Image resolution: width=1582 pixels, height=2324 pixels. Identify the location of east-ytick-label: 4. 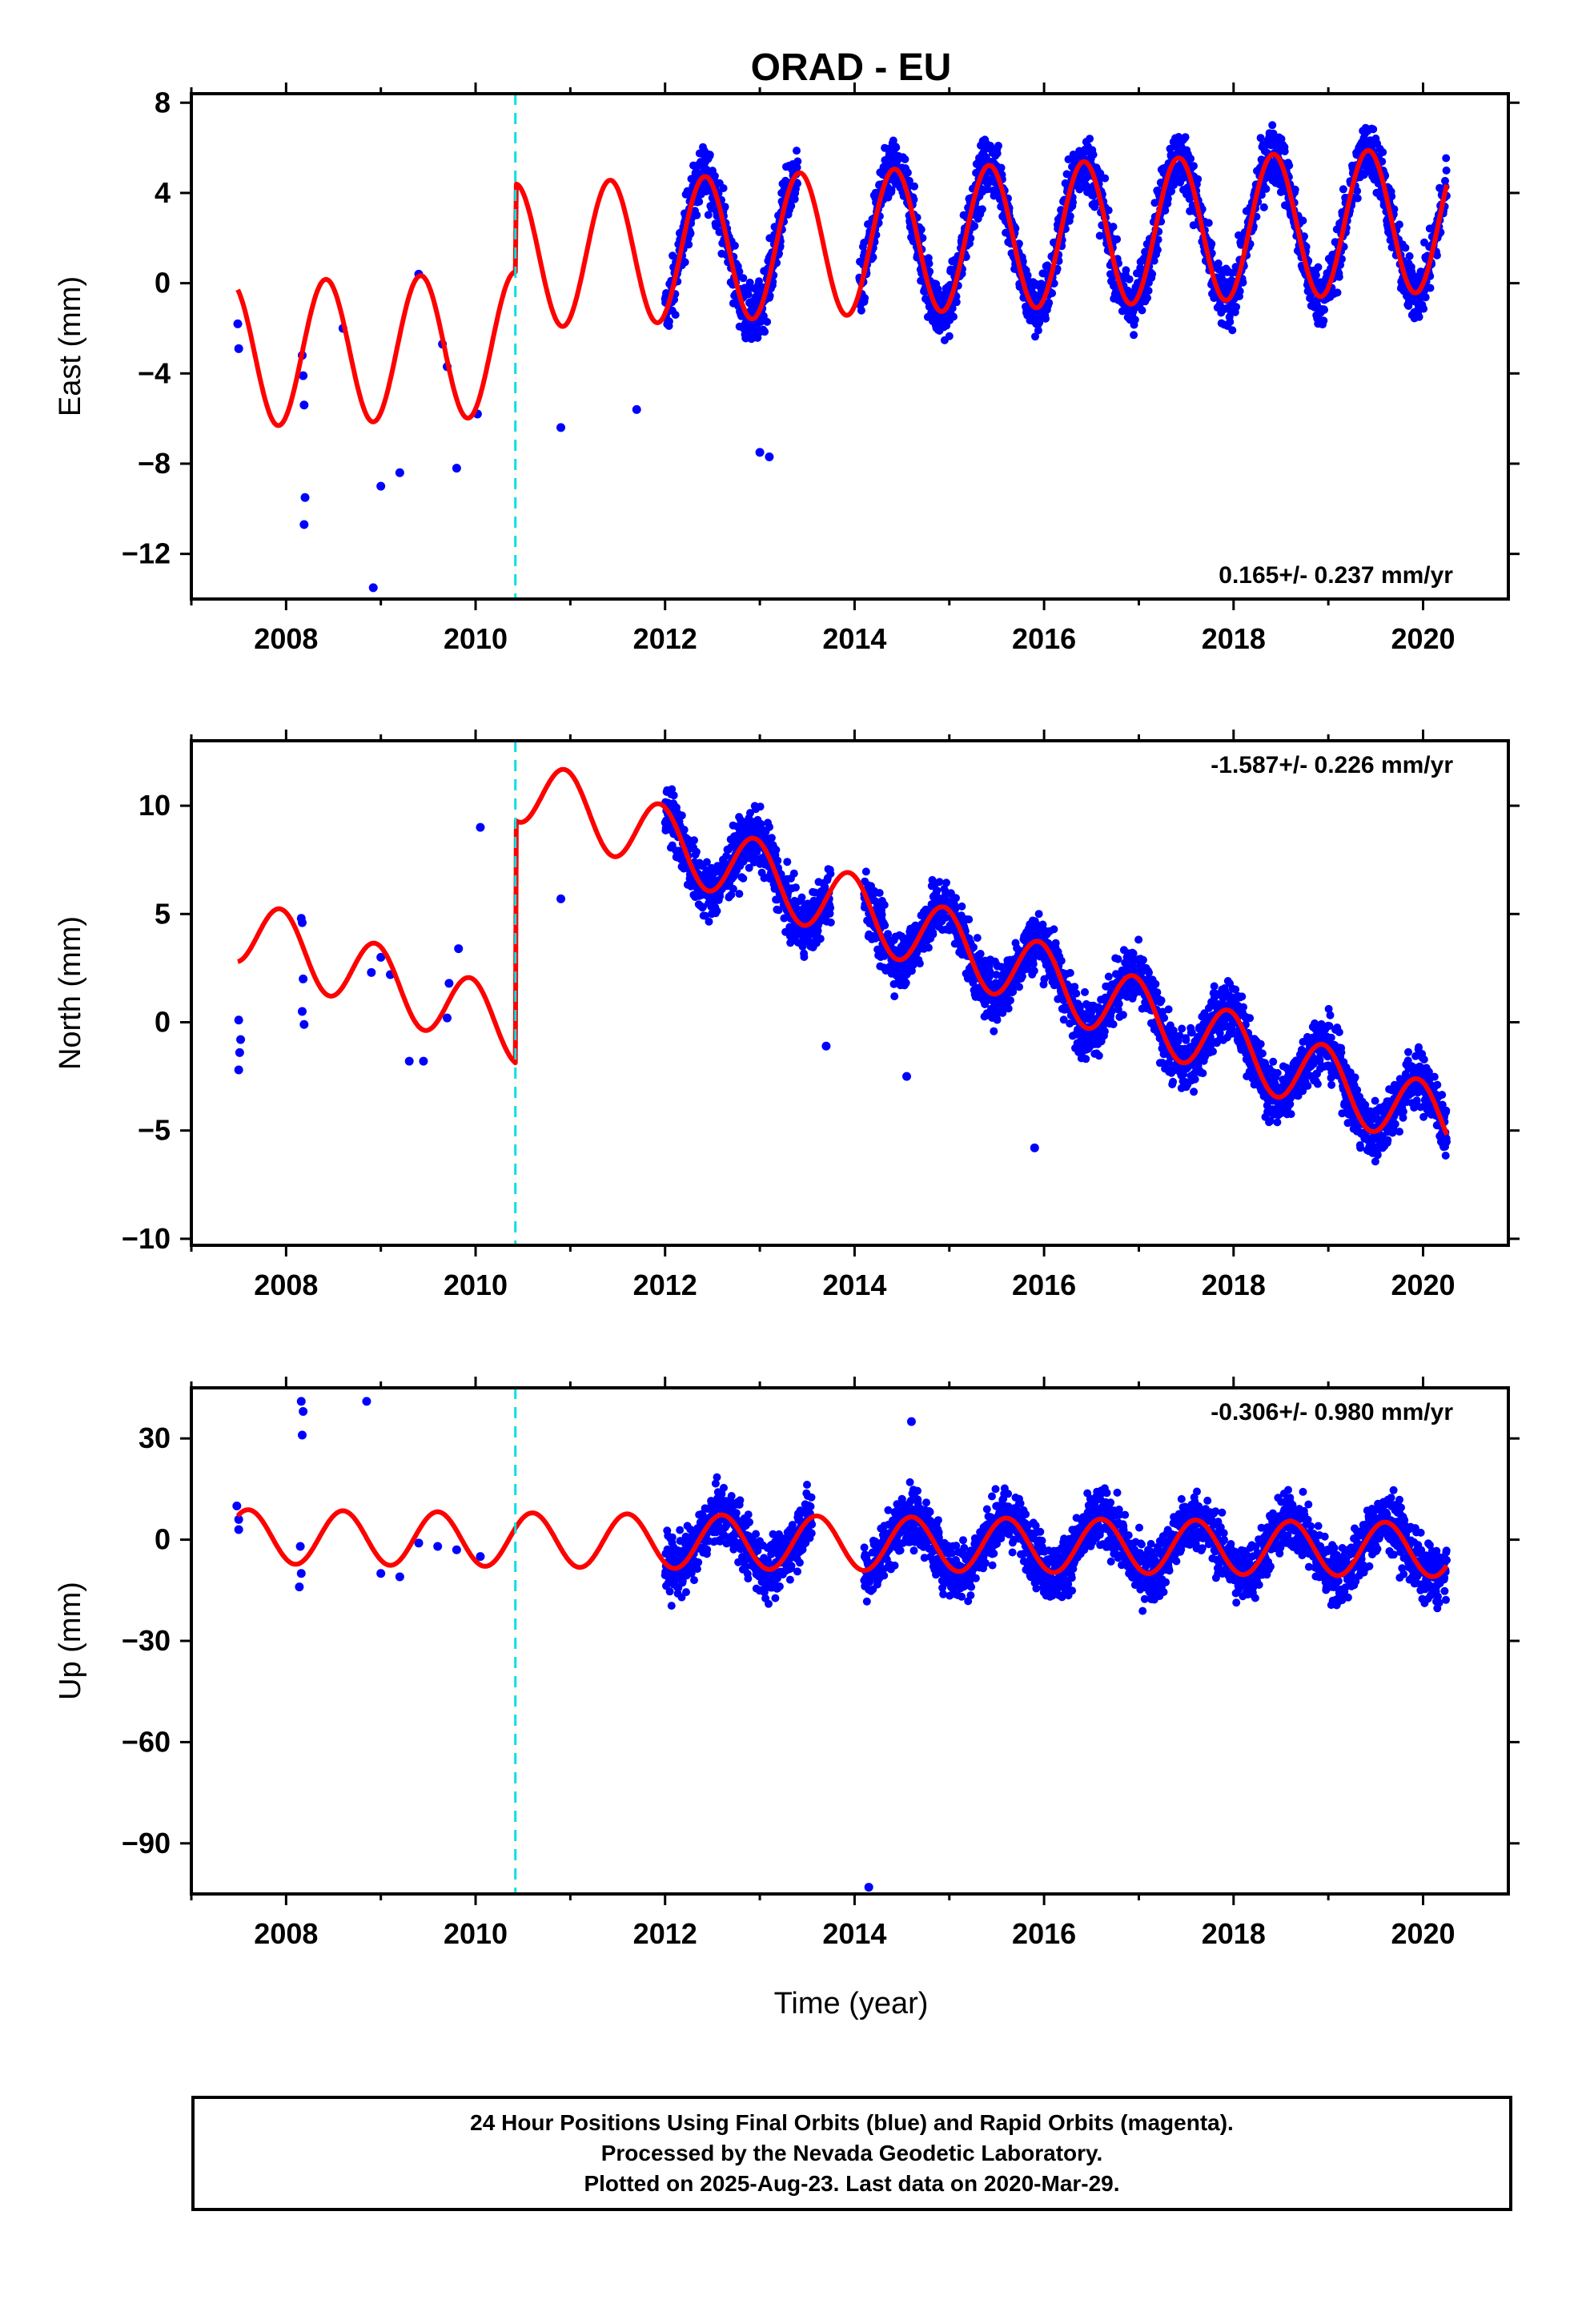
(163, 192).